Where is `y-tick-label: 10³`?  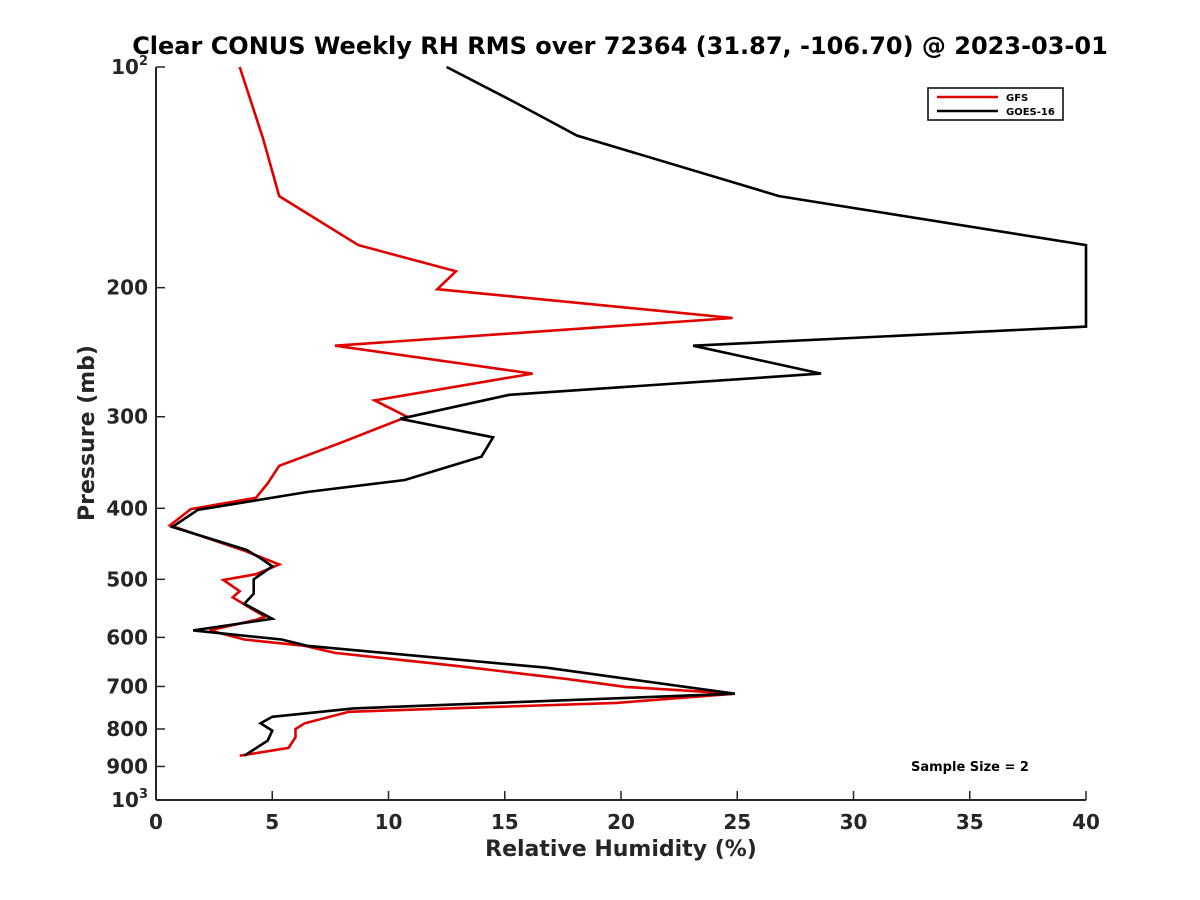 y-tick-label: 10³ is located at coordinates (129, 799).